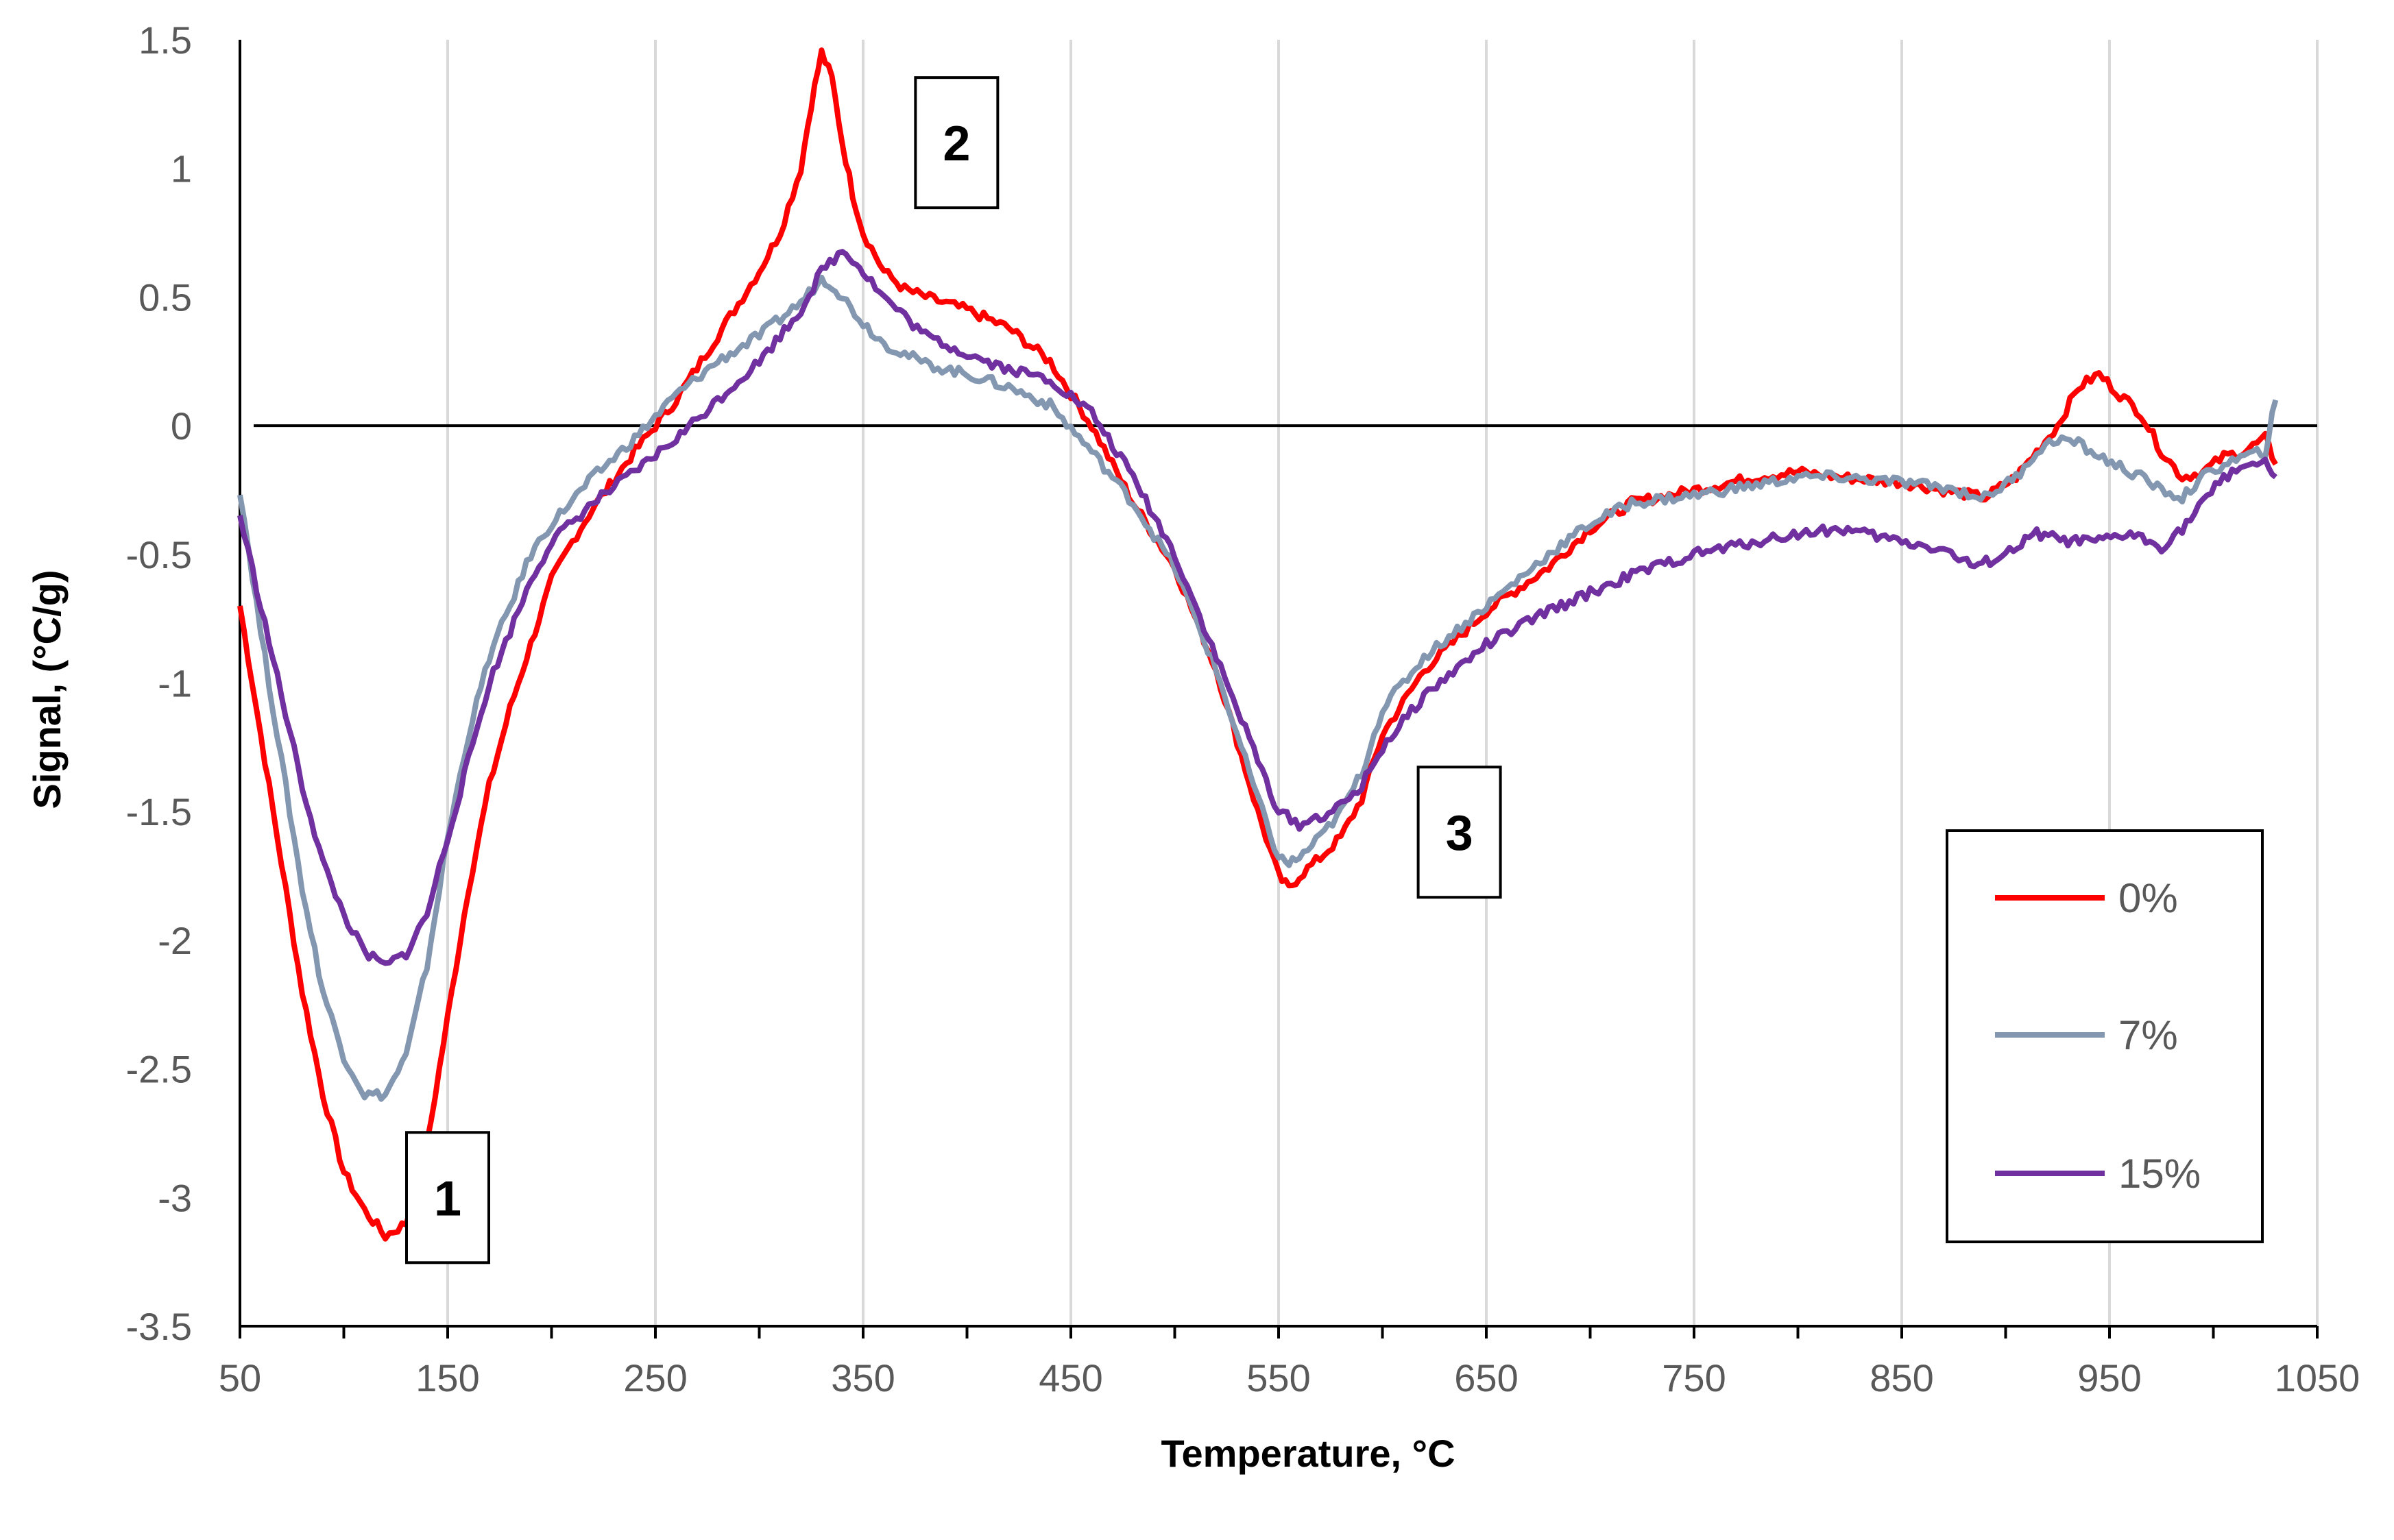 This screenshot has width=2394, height=1540. I want to click on y-tick-label-3: 0, so click(182, 426).